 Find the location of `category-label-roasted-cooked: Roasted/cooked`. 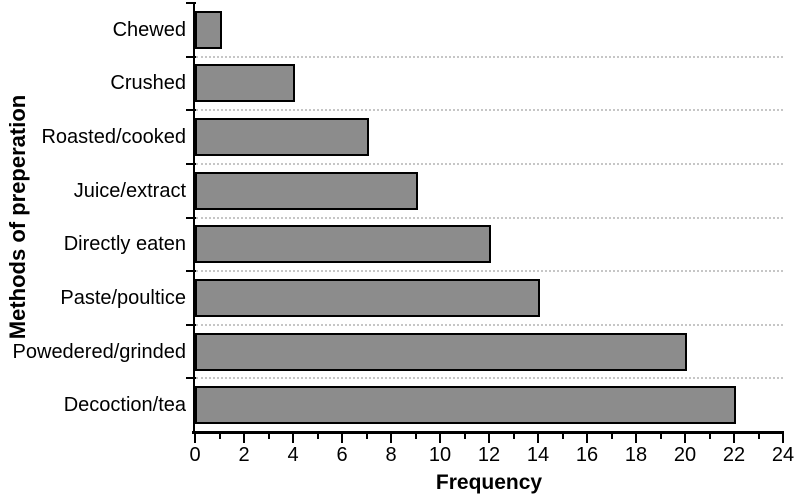

category-label-roasted-cooked: Roasted/cooked is located at coordinates (113, 137).